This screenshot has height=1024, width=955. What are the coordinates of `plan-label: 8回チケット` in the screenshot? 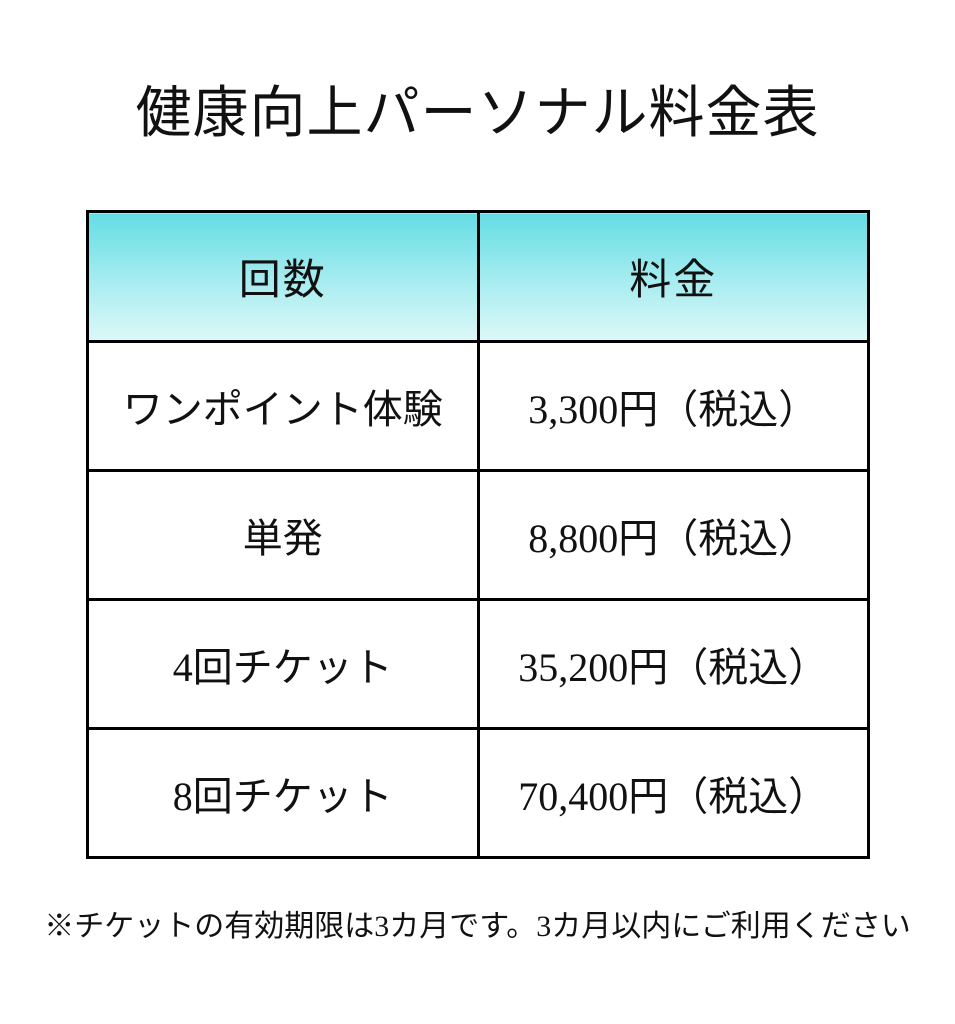 It's located at (283, 793).